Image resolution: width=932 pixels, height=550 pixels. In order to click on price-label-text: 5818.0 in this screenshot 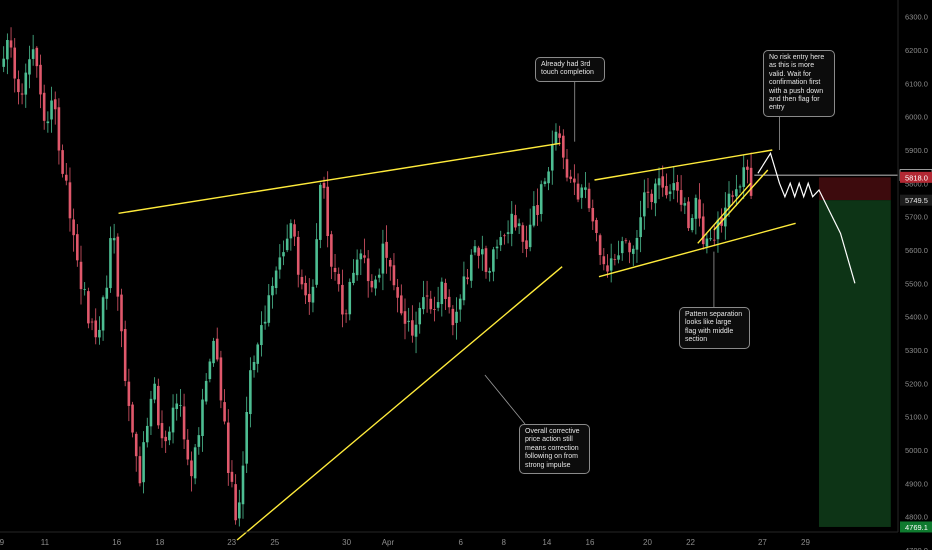, I will do `click(916, 177)`.